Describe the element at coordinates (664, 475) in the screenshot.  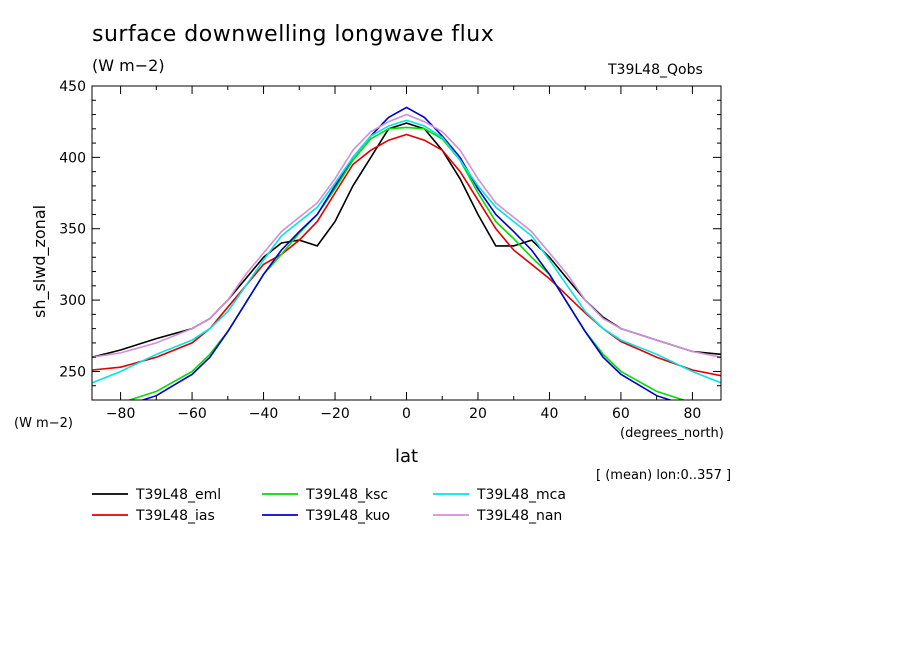
I see `averaging-note: [ (mean) lon:0..357 ]` at that location.